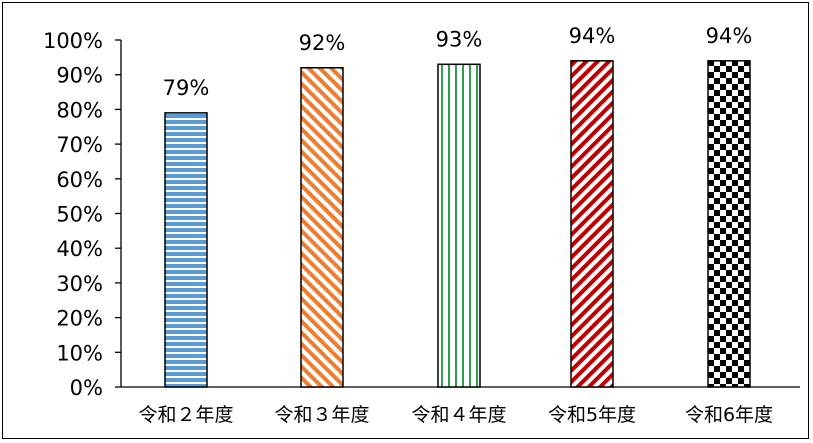 This screenshot has height=443, width=813. Describe the element at coordinates (73, 41) in the screenshot. I see `y-tick-label: 100%` at that location.